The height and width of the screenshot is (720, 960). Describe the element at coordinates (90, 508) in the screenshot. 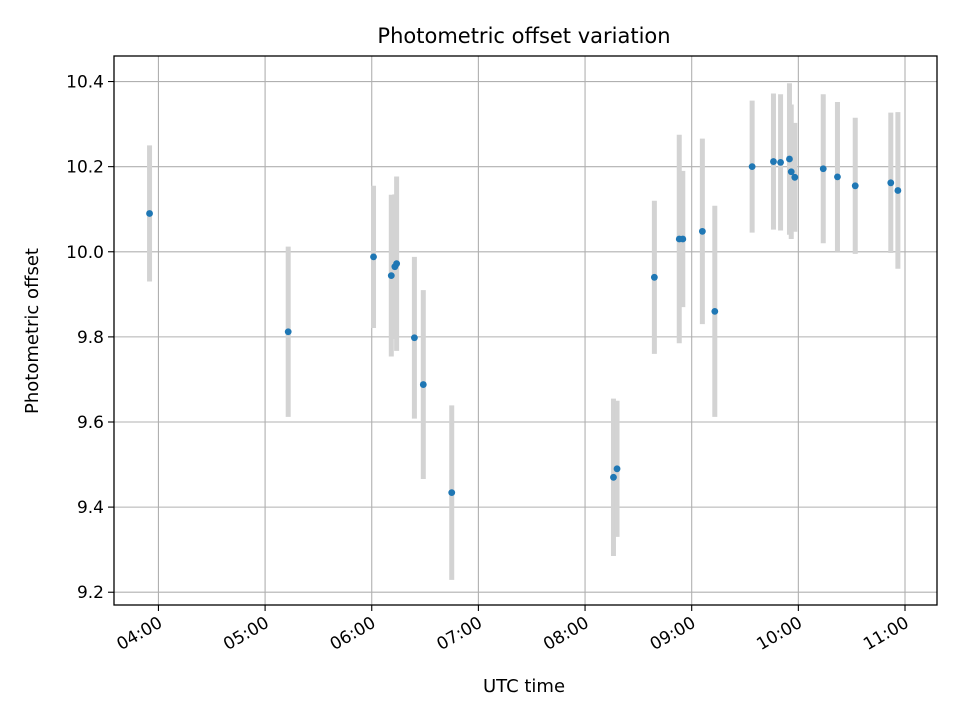

I see `y-tick-label: 9.4` at that location.